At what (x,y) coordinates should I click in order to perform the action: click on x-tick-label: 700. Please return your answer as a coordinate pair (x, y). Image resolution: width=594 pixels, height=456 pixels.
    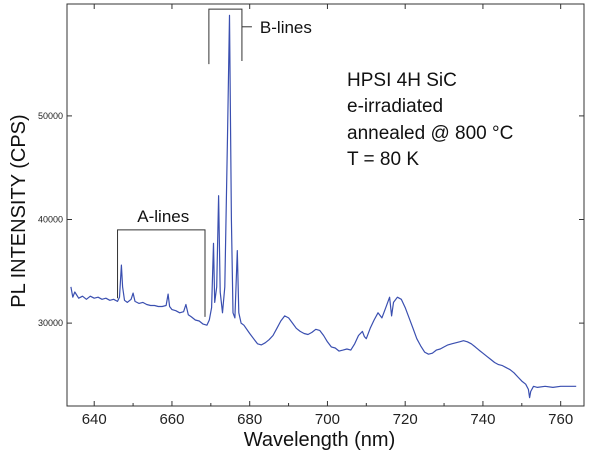
    Looking at the image, I should click on (327, 419).